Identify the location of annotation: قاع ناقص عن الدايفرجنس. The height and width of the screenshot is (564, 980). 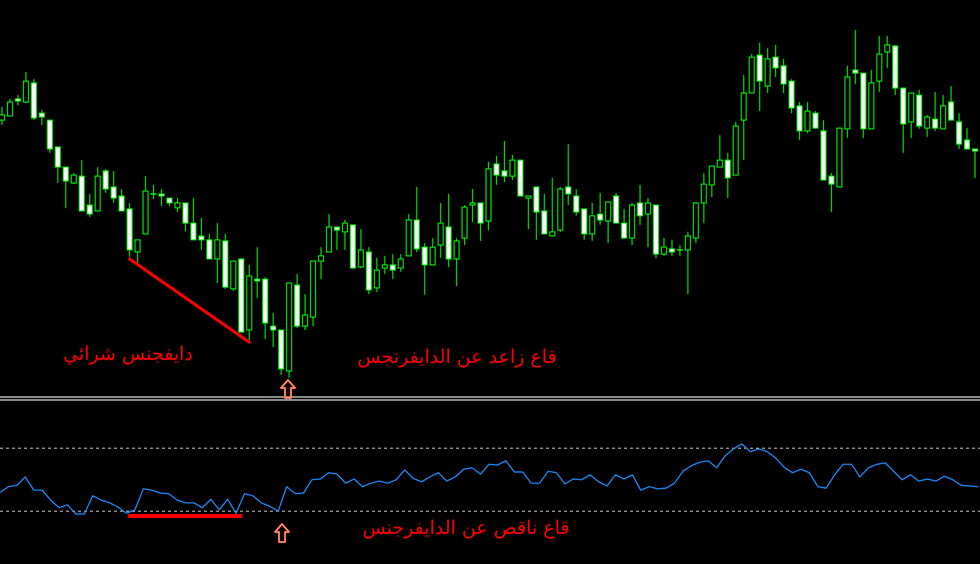
(466, 528).